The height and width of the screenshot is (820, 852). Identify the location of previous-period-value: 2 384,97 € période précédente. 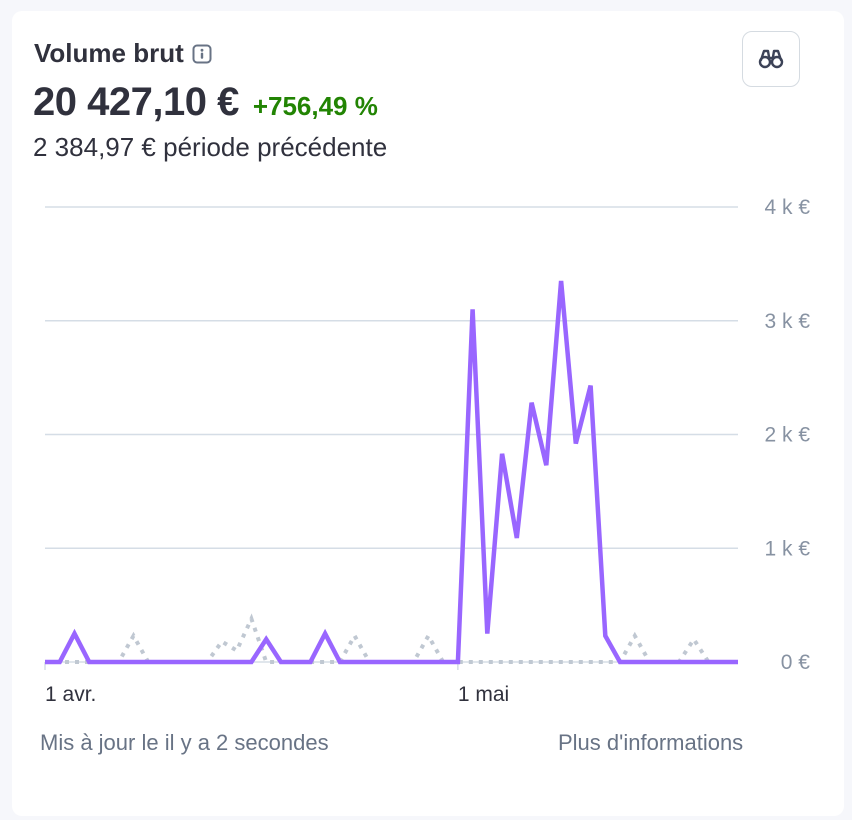
(210, 147).